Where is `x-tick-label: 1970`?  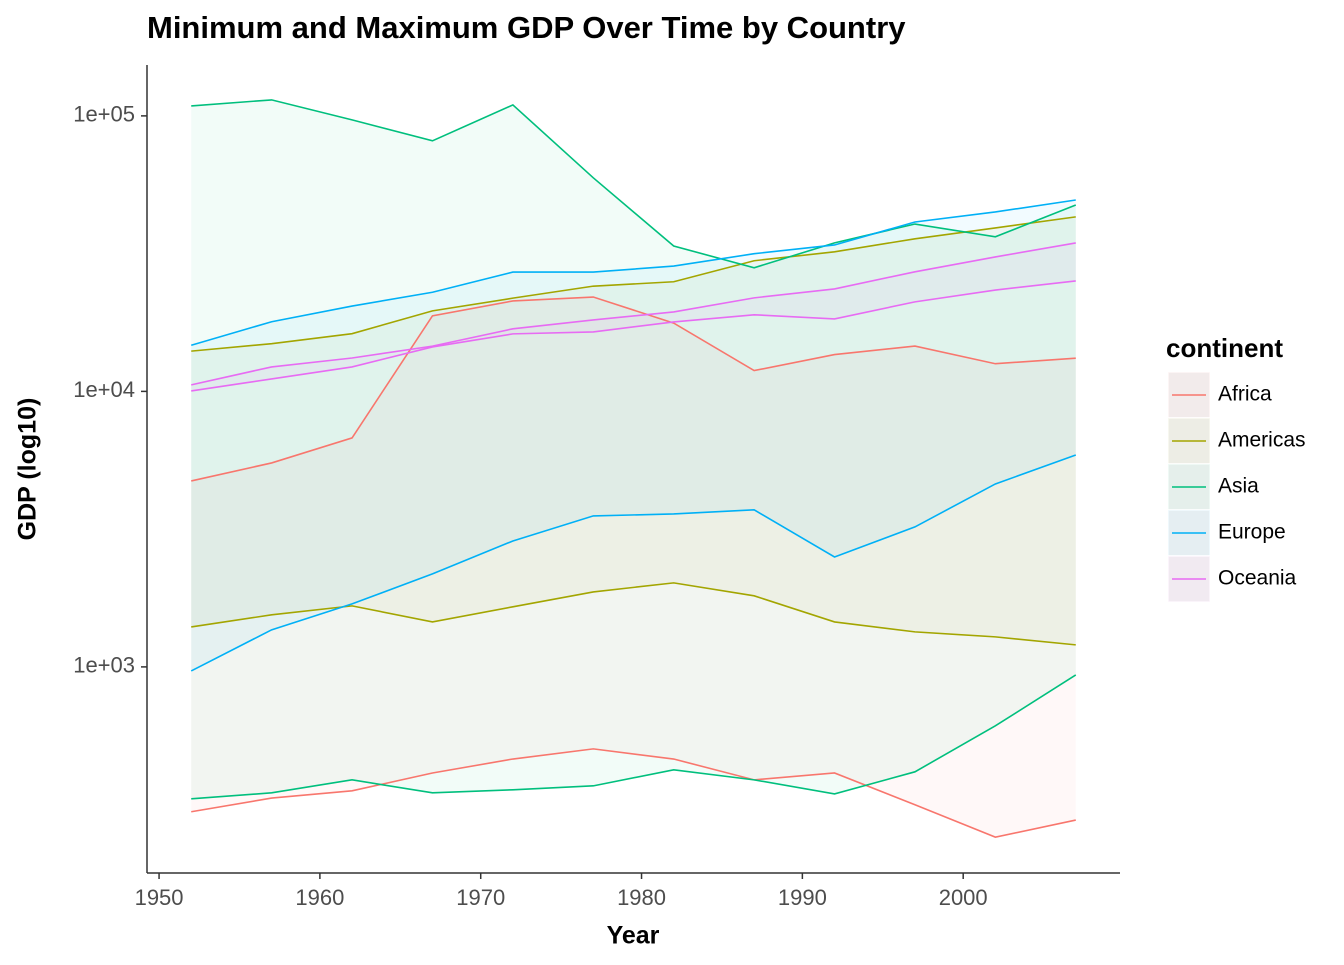 x-tick-label: 1970 is located at coordinates (480, 897).